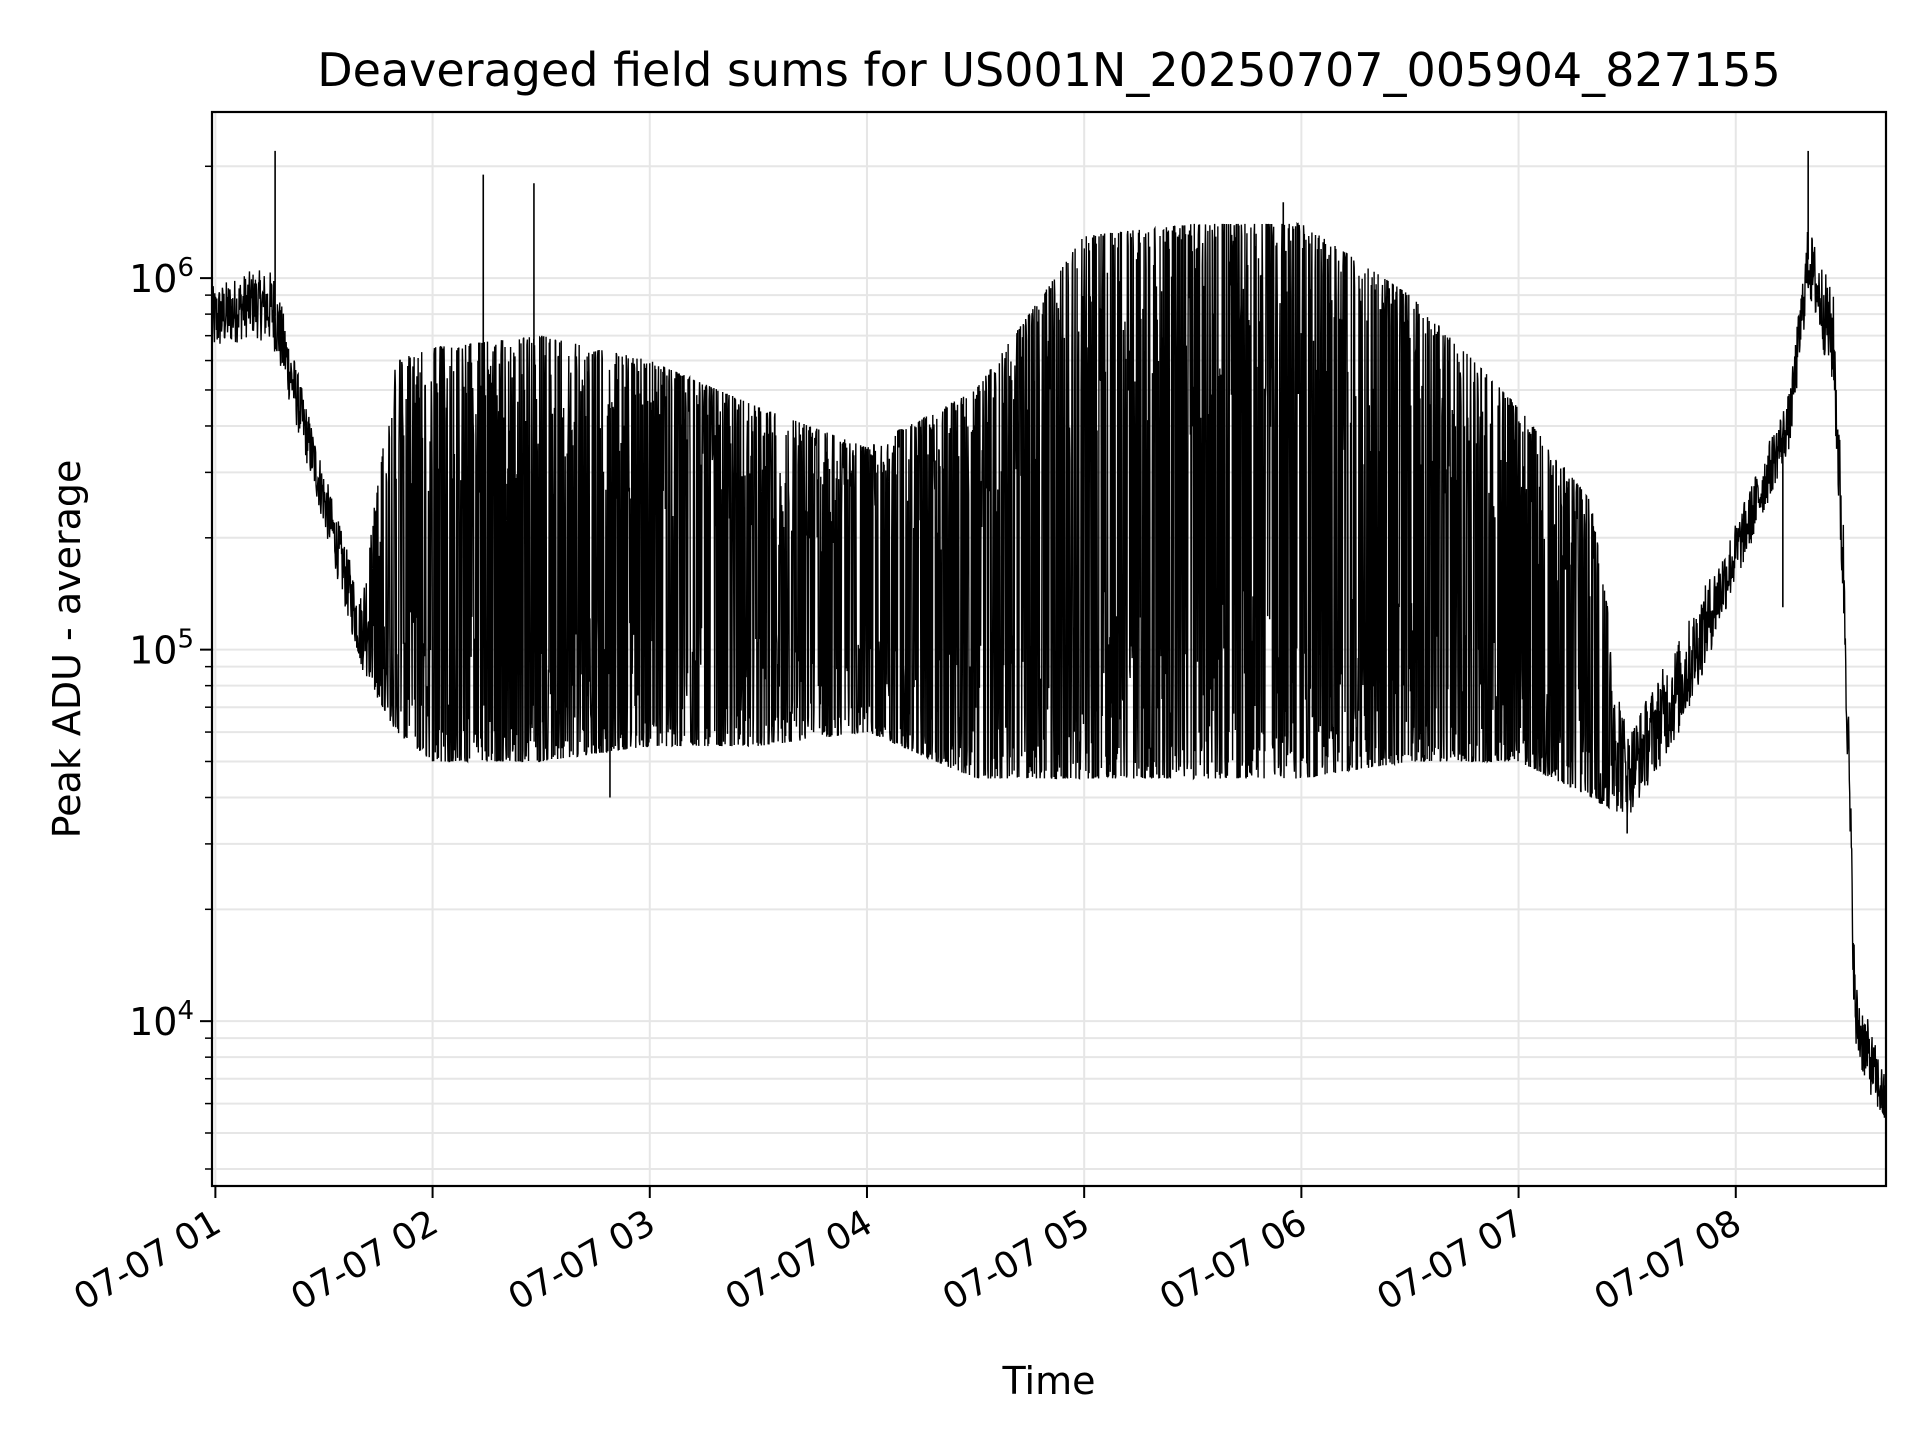 This screenshot has width=1920, height=1440. What do you see at coordinates (161, 1020) in the screenshot?
I see `y-tick-label: 104` at bounding box center [161, 1020].